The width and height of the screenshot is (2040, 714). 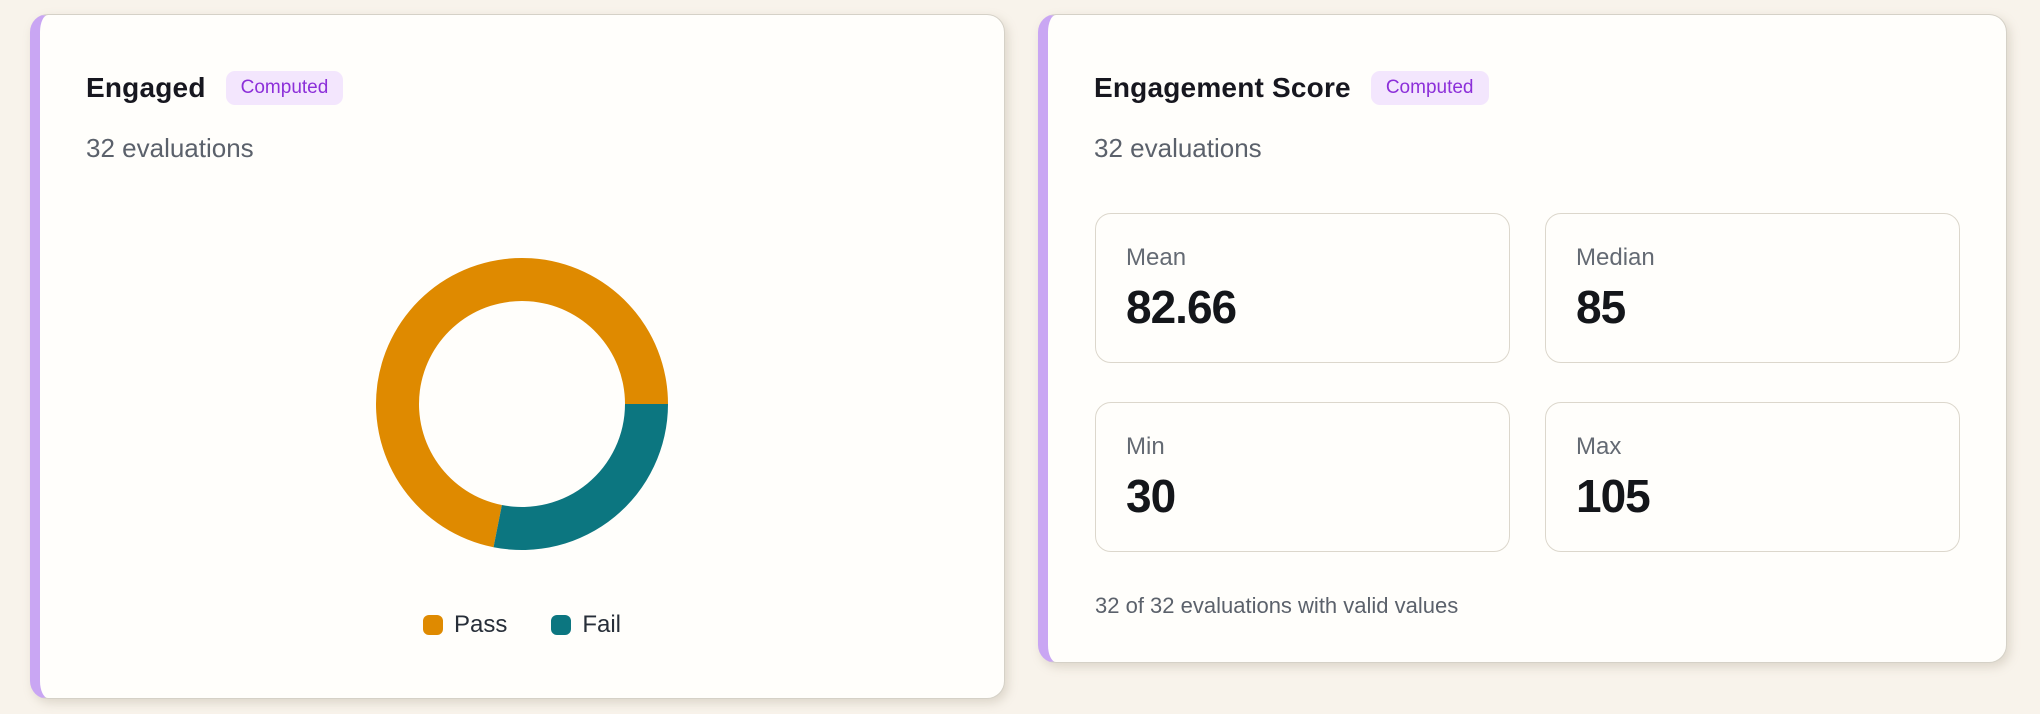 What do you see at coordinates (146, 87) in the screenshot?
I see `engaged-card-title: Engaged` at bounding box center [146, 87].